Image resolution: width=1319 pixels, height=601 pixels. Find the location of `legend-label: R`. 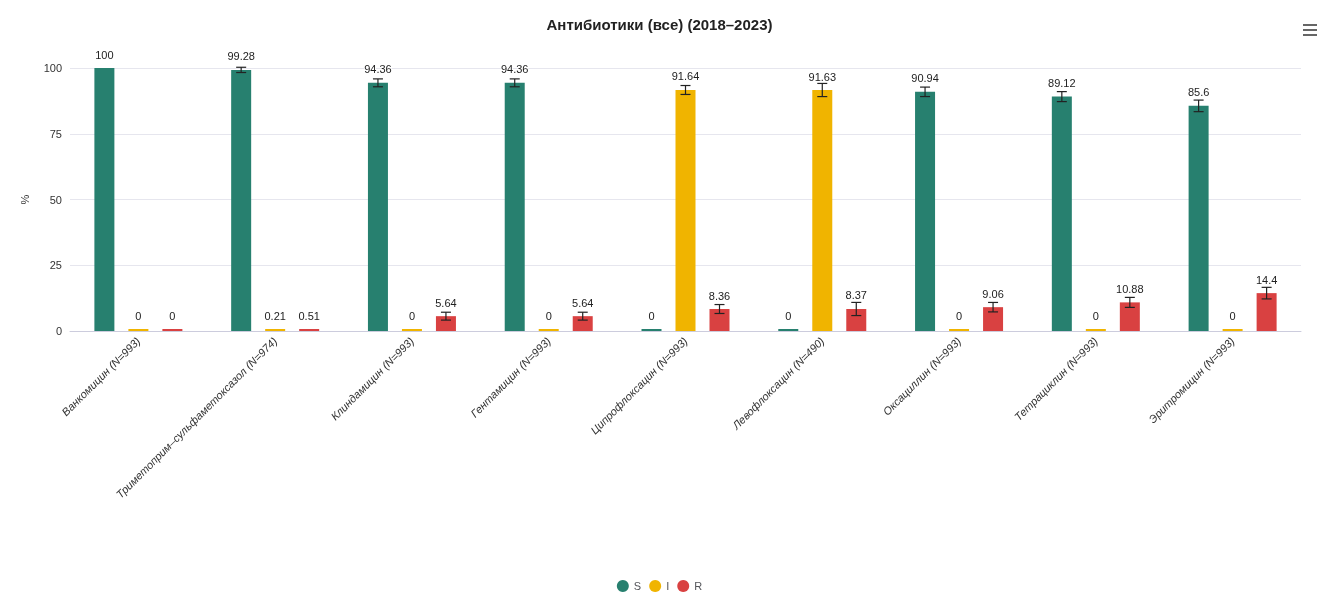

legend-label: R is located at coordinates (698, 586).